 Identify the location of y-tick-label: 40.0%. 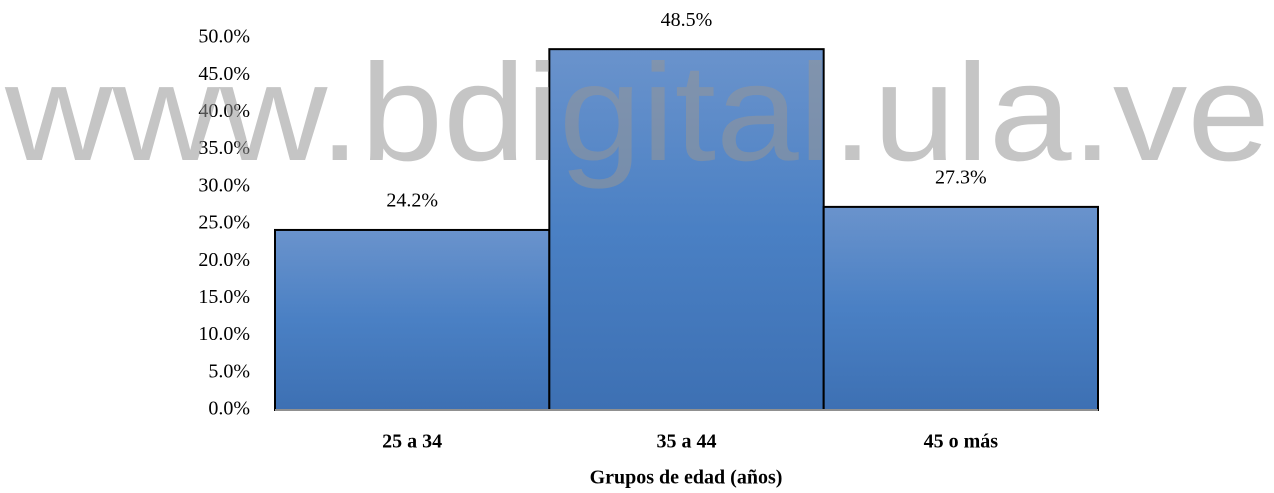
(224, 111).